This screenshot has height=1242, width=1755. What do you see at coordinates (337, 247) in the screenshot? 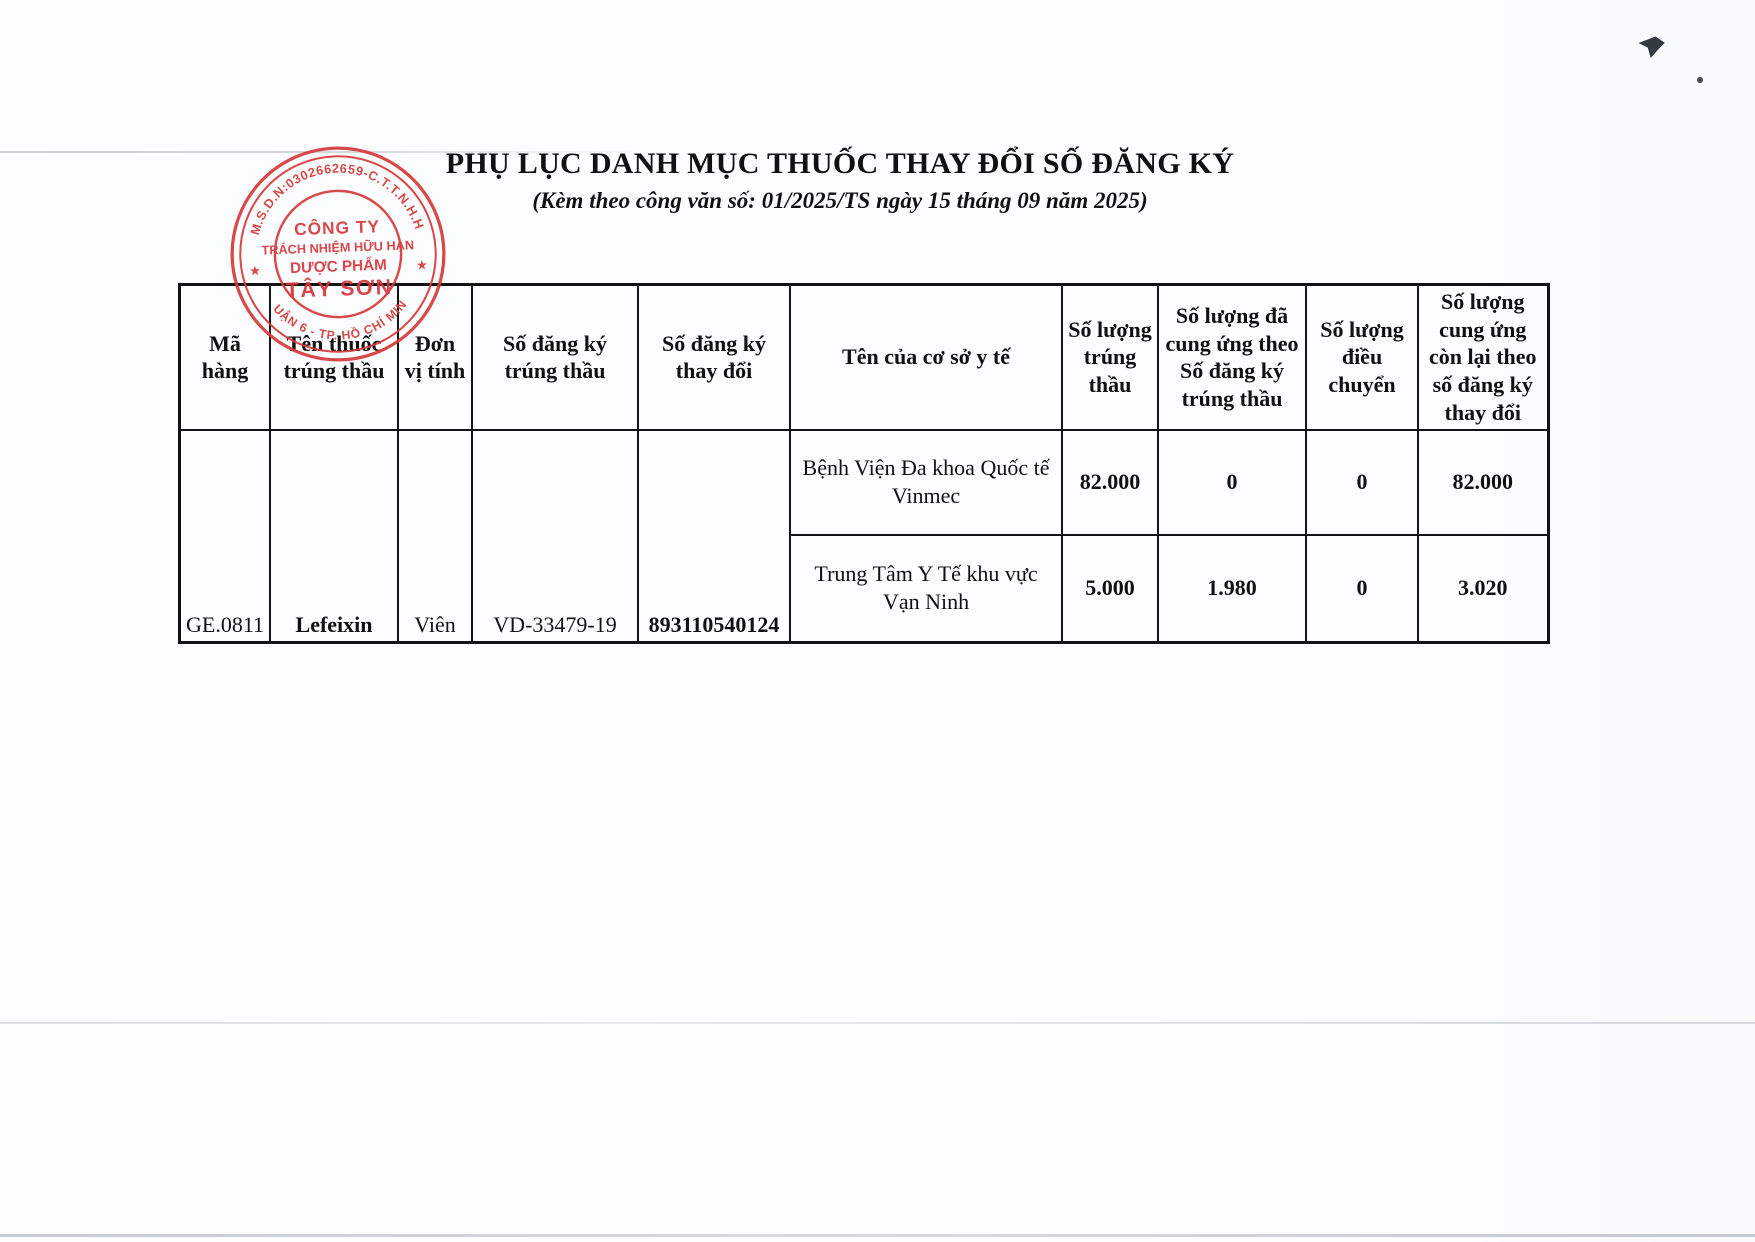
I see `stamp-company-line2: TRÁCH NHIỆM HỮU HẠN` at bounding box center [337, 247].